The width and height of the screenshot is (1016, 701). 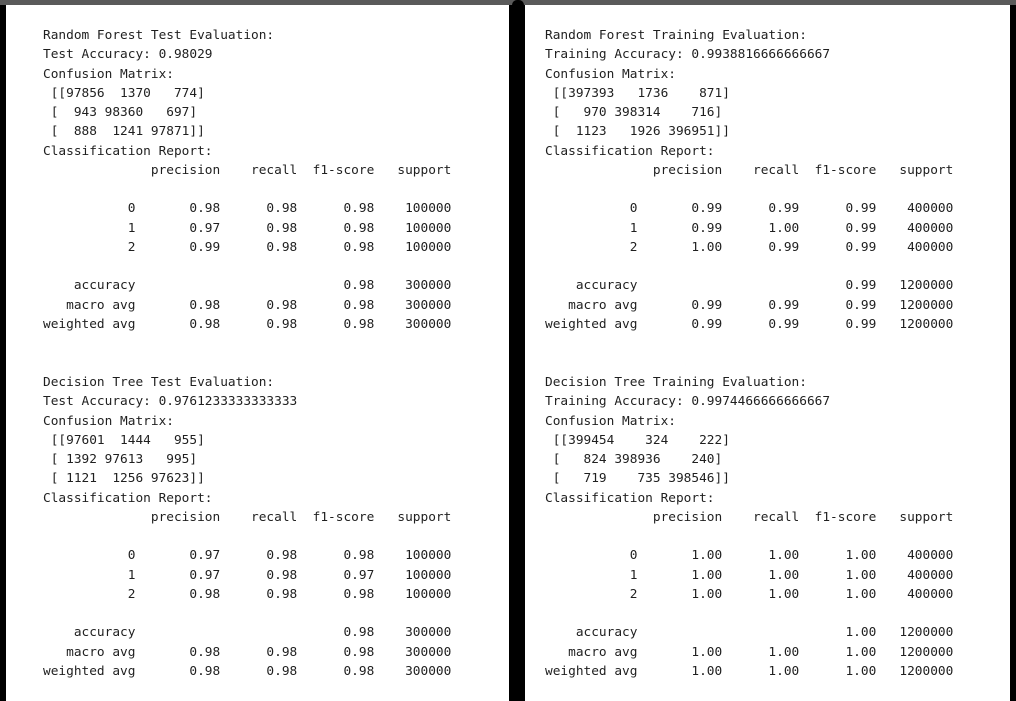 I want to click on output-line: [ 1121 1256 97623]], so click(x=124, y=479).